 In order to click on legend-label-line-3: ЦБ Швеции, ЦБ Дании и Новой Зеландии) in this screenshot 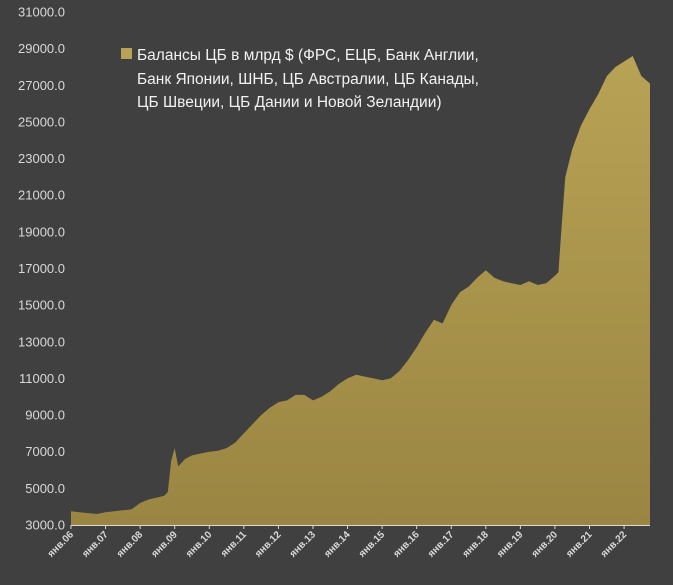, I will do `click(289, 102)`.